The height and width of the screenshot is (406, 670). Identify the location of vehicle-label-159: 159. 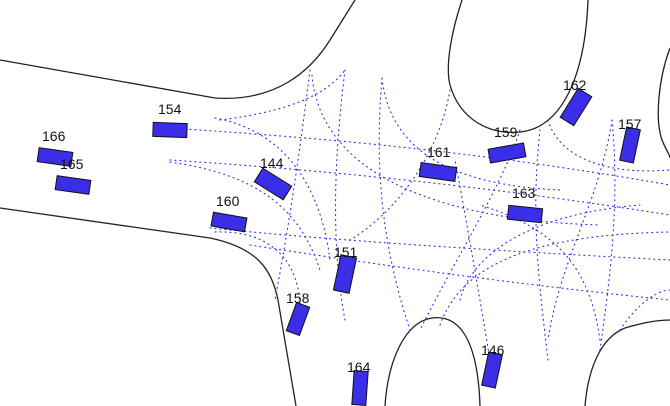
(506, 132).